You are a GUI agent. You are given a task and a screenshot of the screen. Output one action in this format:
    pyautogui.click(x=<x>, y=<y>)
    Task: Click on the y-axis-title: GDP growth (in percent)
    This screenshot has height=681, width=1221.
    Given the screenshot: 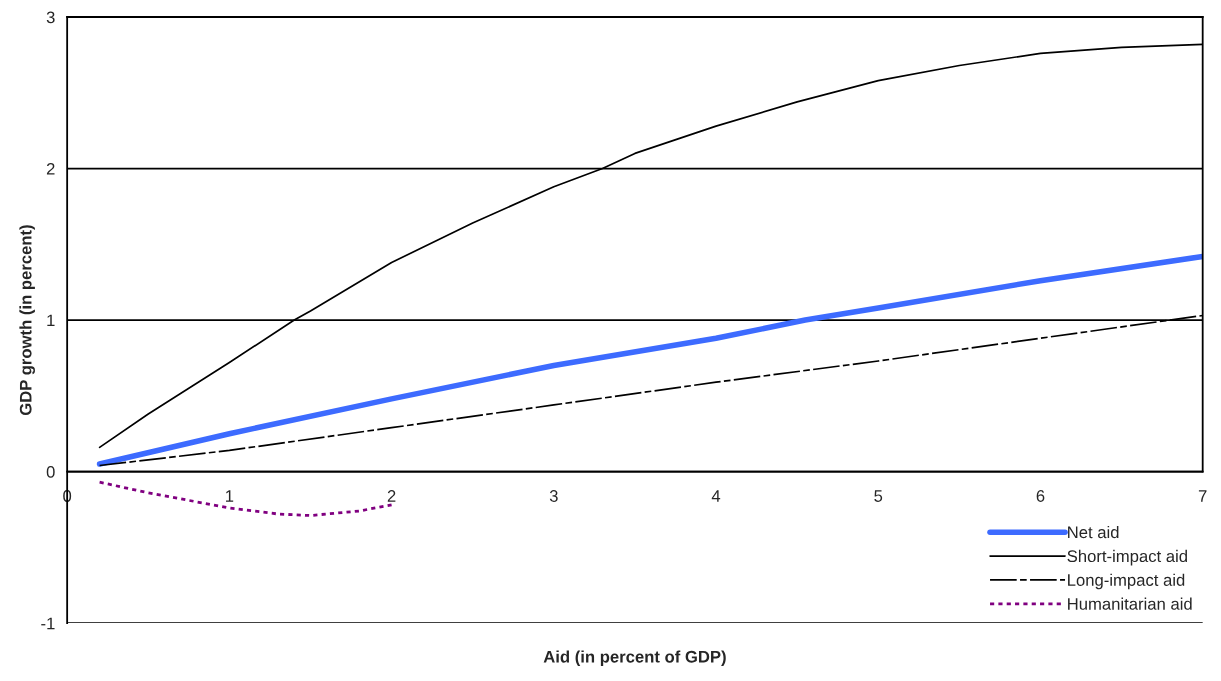 What is the action you would take?
    pyautogui.click(x=27, y=320)
    